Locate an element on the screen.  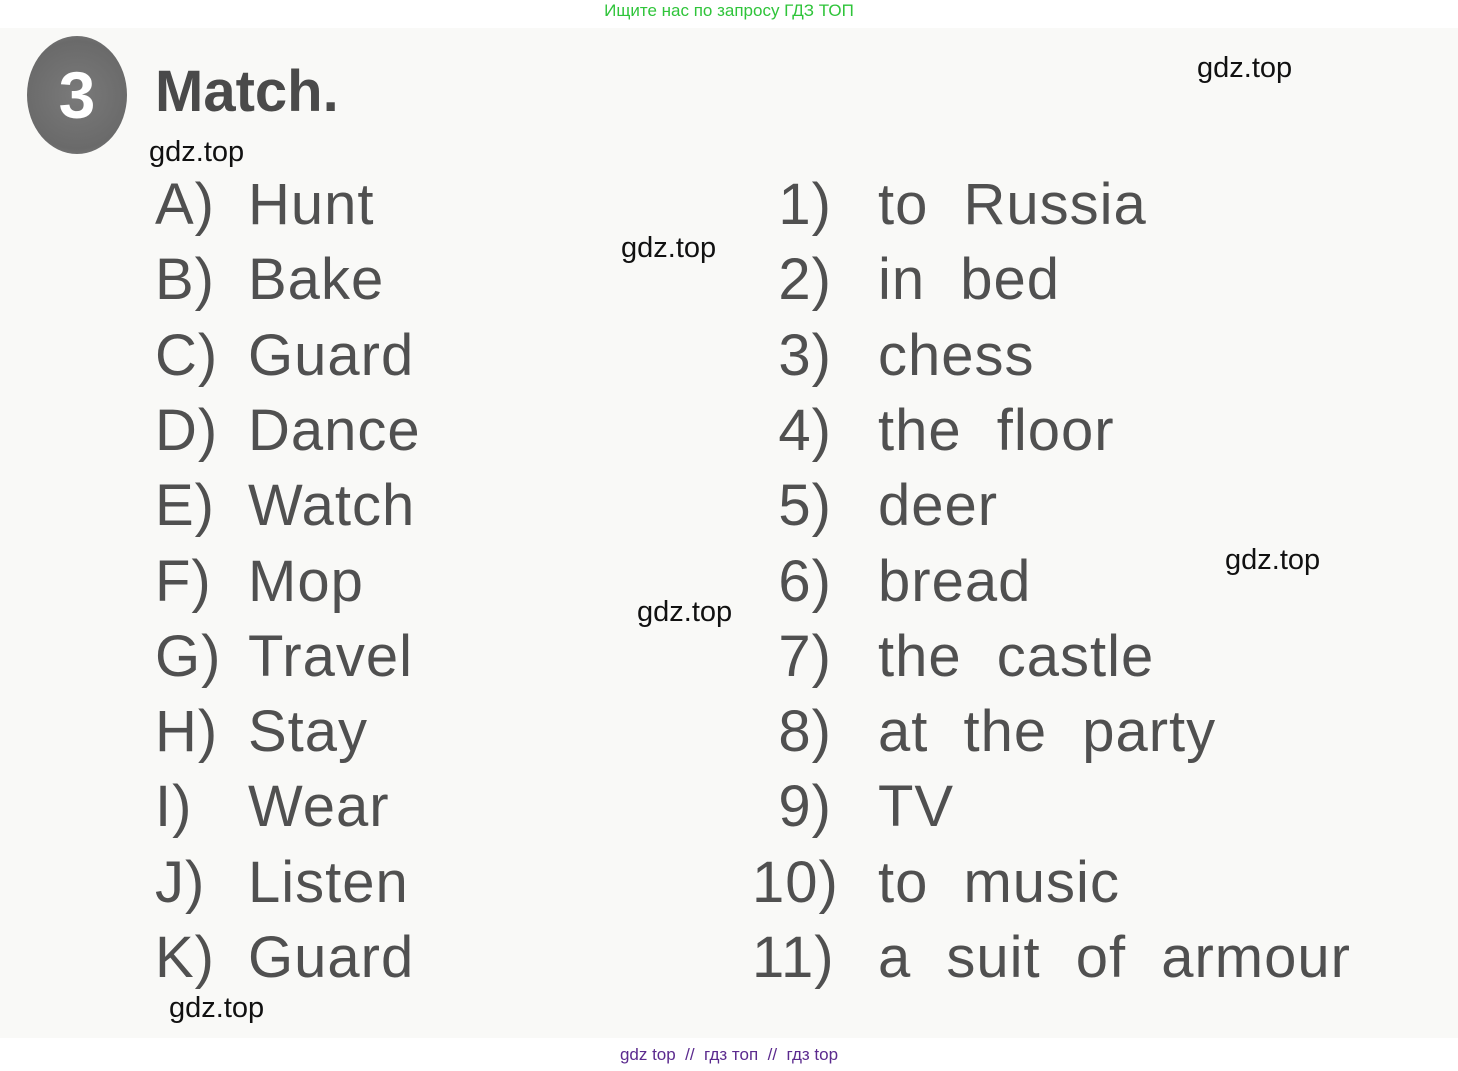
right-item-phrase: chess is located at coordinates (956, 355).